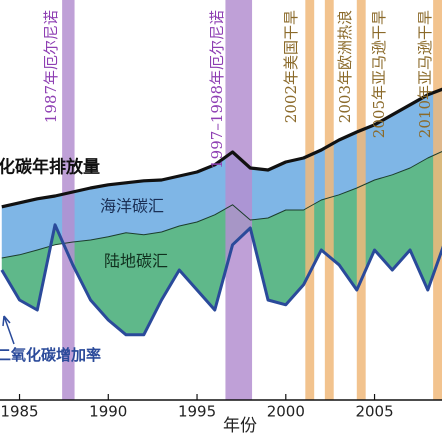  Describe the element at coordinates (8, 330) in the screenshot. I see `label-arrow` at that location.